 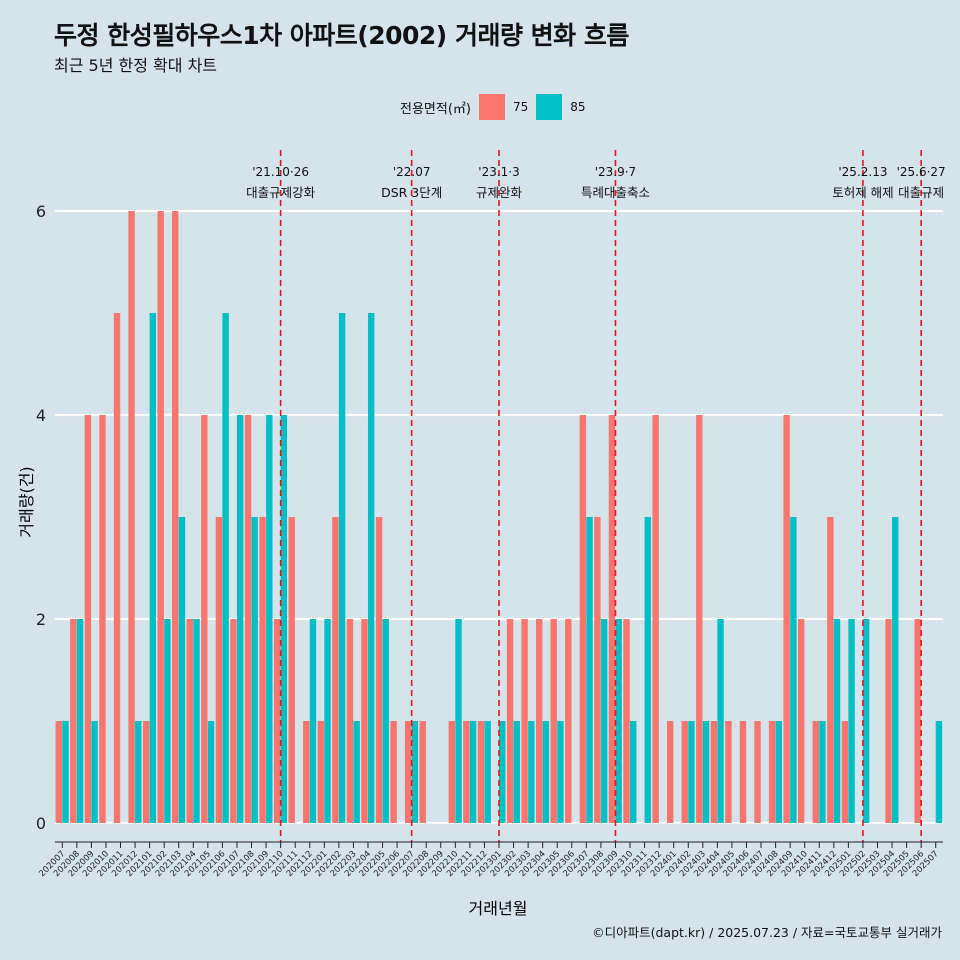 What do you see at coordinates (921, 172) in the screenshot?
I see `event-date-202506: '25.6·27` at bounding box center [921, 172].